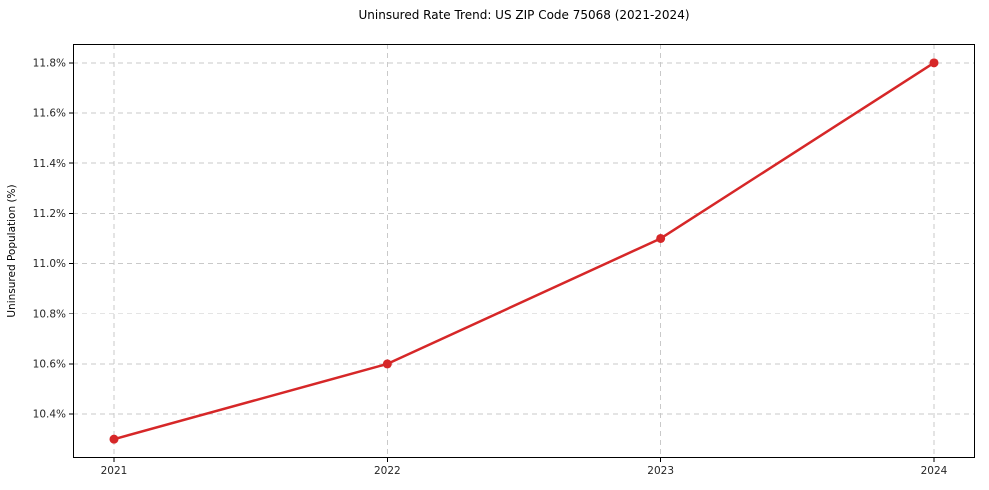  Describe the element at coordinates (934, 471) in the screenshot. I see `x-tick-label: 2024` at that location.